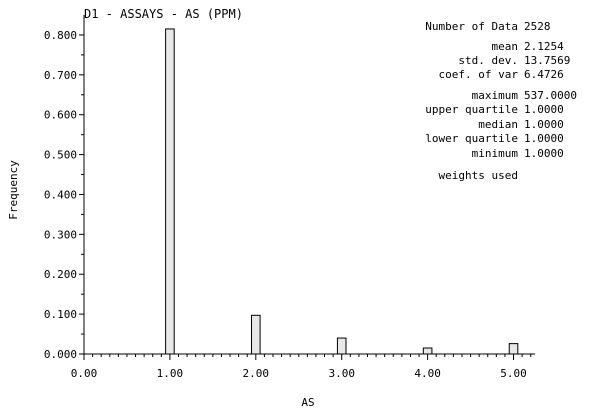 The height and width of the screenshot is (419, 590). What do you see at coordinates (256, 373) in the screenshot?
I see `x-tick-label: 2.00` at bounding box center [256, 373].